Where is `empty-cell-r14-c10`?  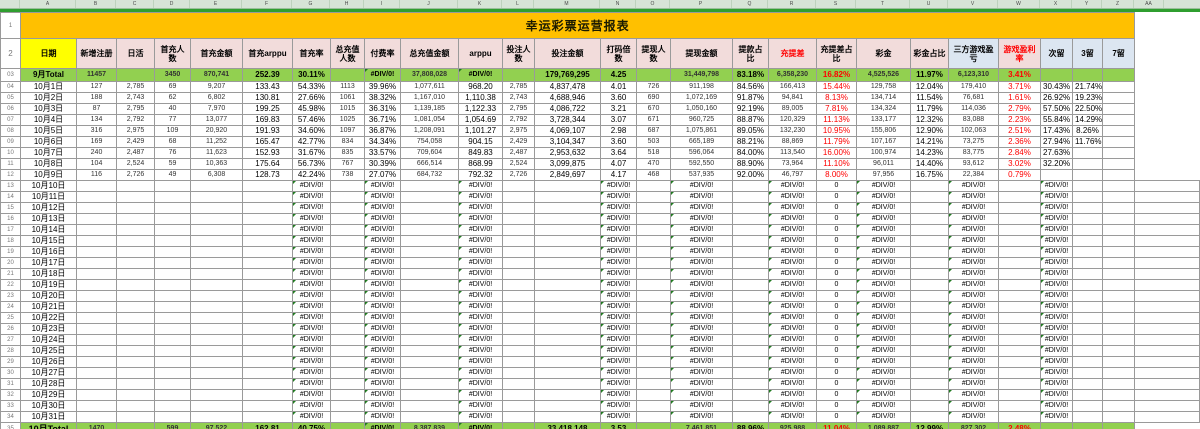 empty-cell-r14-c10 is located at coordinates (518, 340).